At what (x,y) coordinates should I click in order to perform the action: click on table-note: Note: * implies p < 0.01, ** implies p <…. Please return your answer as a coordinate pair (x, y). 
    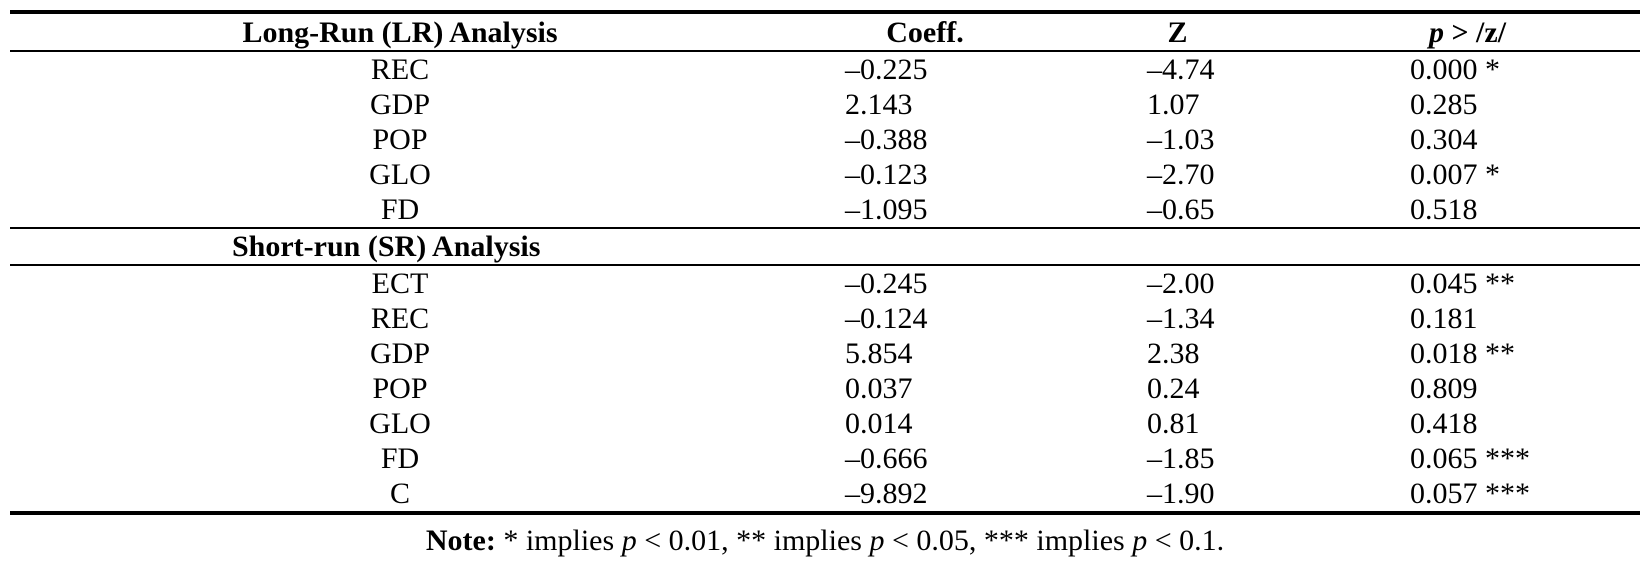
    Looking at the image, I should click on (825, 541).